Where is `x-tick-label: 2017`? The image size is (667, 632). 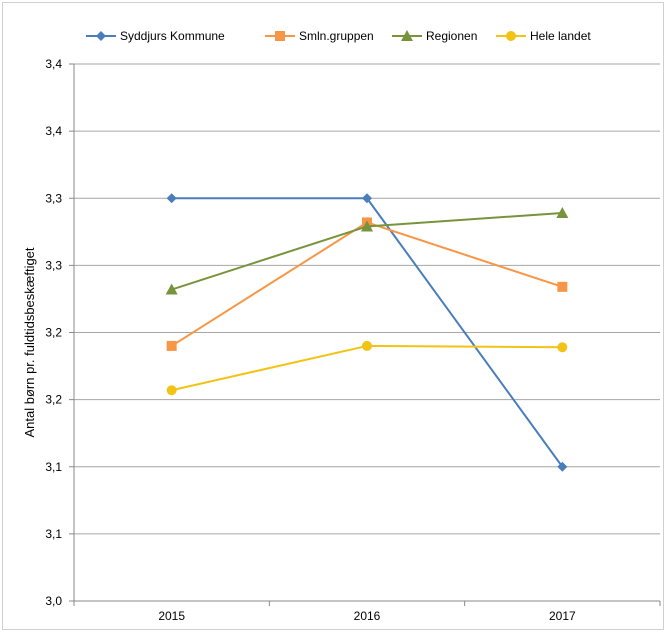 x-tick-label: 2017 is located at coordinates (562, 616).